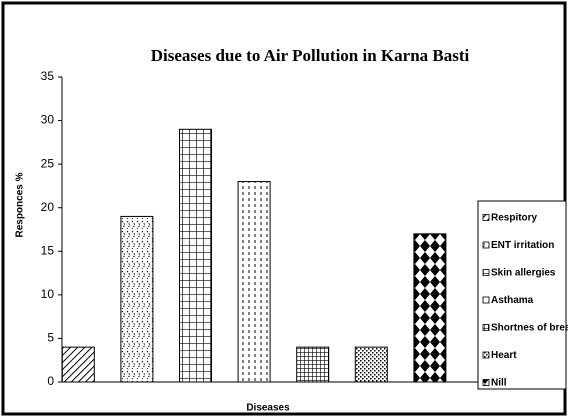 This screenshot has width=568, height=417. What do you see at coordinates (48, 163) in the screenshot?
I see `y-tick-label: 25` at bounding box center [48, 163].